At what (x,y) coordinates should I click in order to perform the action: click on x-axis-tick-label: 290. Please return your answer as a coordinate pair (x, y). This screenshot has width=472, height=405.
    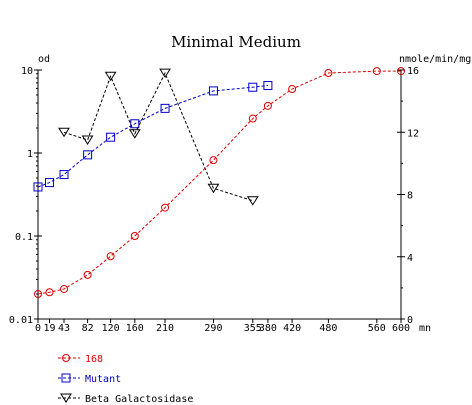
    Looking at the image, I should click on (213, 328).